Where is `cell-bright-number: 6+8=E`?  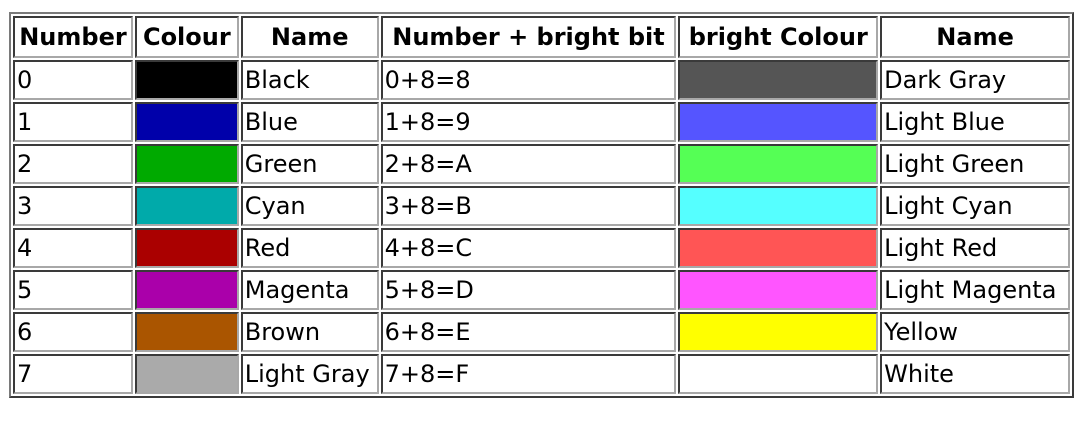
cell-bright-number: 6+8=E is located at coordinates (528, 332).